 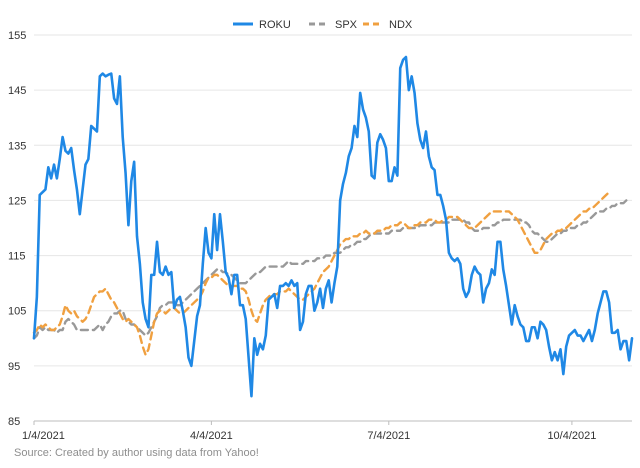 What do you see at coordinates (17, 91) in the screenshot?
I see `y-tick-label: 145` at bounding box center [17, 91].